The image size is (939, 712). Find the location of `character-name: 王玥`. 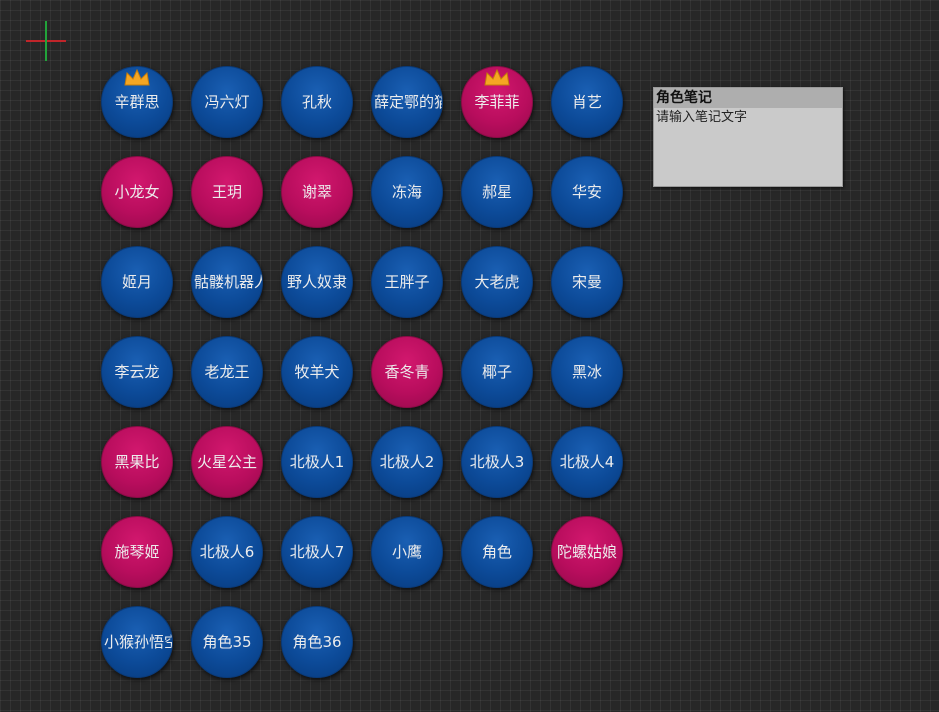

character-name: 王玥 is located at coordinates (226, 192).